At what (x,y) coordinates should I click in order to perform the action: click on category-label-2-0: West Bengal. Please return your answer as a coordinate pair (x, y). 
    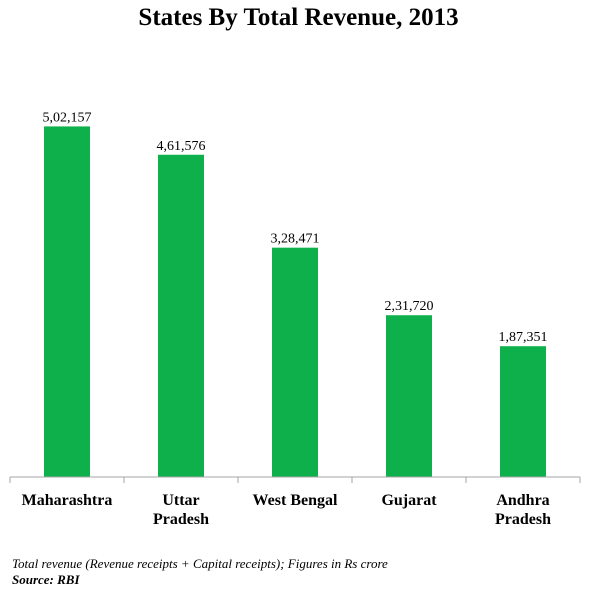
    Looking at the image, I should click on (295, 500).